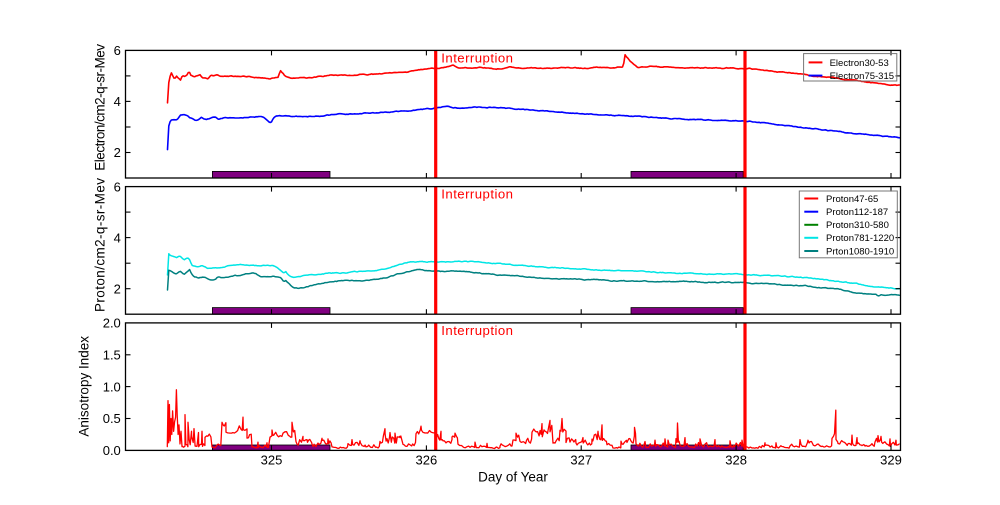  Describe the element at coordinates (860, 238) in the screenshot. I see `svg-text: Proton781-1220` at that location.